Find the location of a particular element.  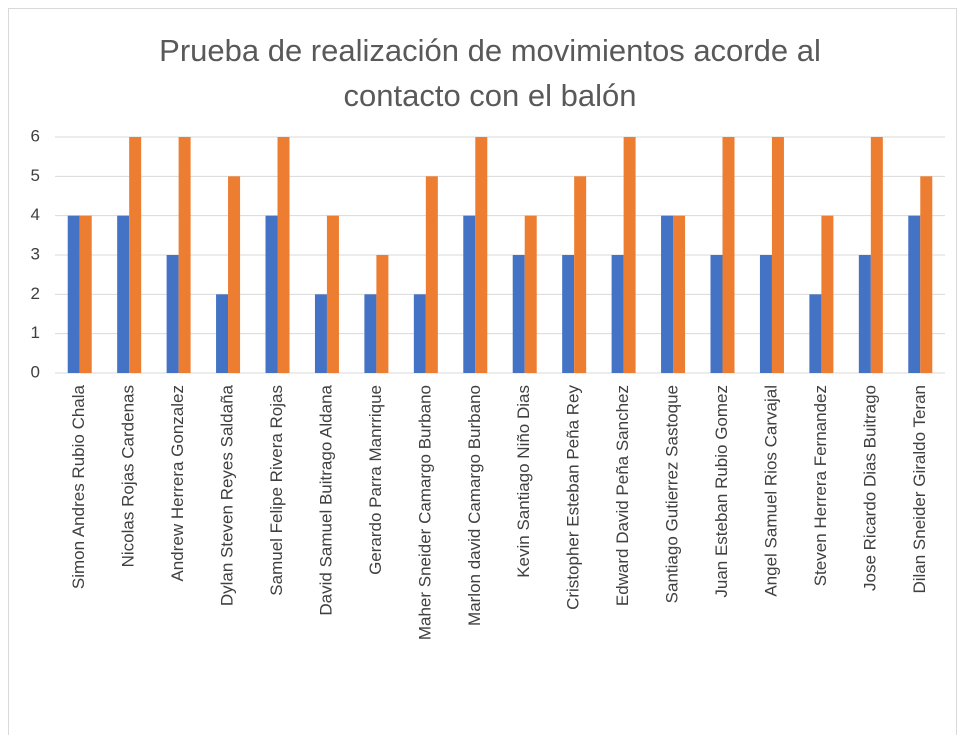

x-tick-label: Cristopher Esteban Peña Rey is located at coordinates (573, 497).